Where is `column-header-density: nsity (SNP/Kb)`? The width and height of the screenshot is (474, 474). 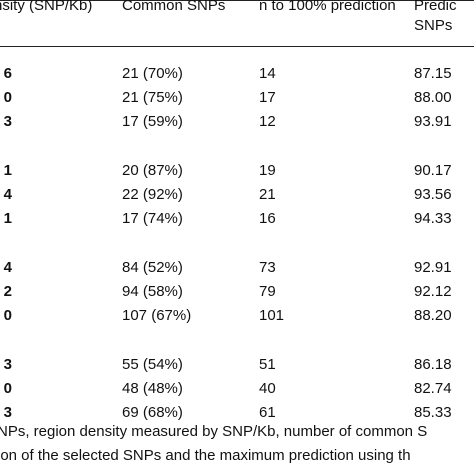
column-header-density: nsity (SNP/Kb) is located at coordinates (46, 7).